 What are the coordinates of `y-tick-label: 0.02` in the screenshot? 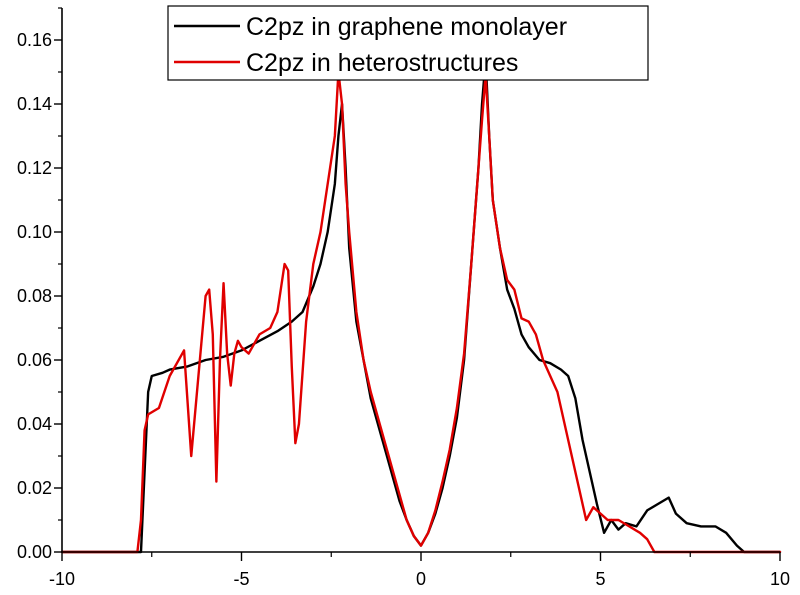 It's located at (34, 488).